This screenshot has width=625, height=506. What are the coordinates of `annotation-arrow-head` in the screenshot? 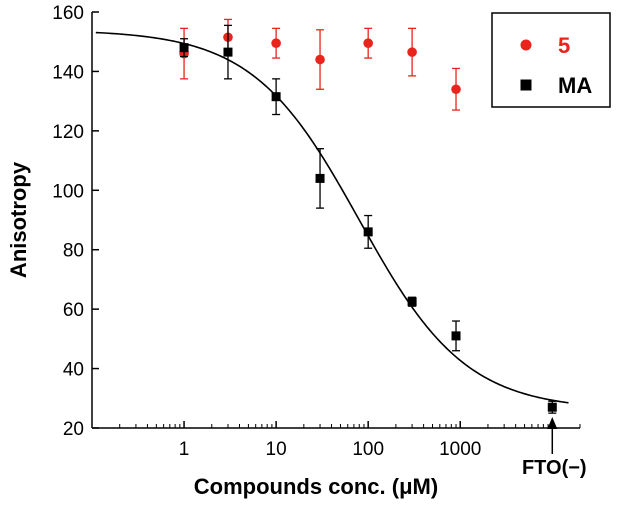 It's located at (552, 423).